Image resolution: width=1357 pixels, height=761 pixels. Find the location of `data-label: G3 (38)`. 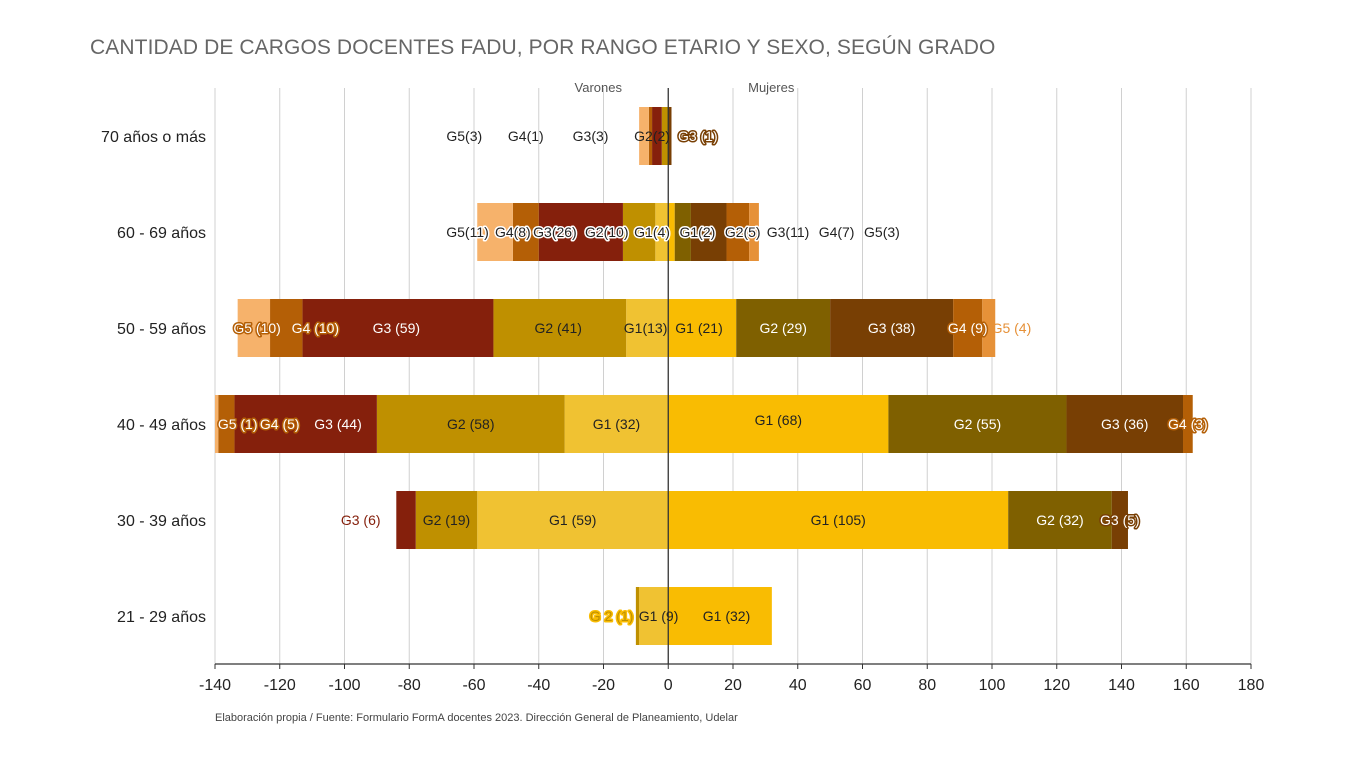

data-label: G3 (38) is located at coordinates (891, 328).